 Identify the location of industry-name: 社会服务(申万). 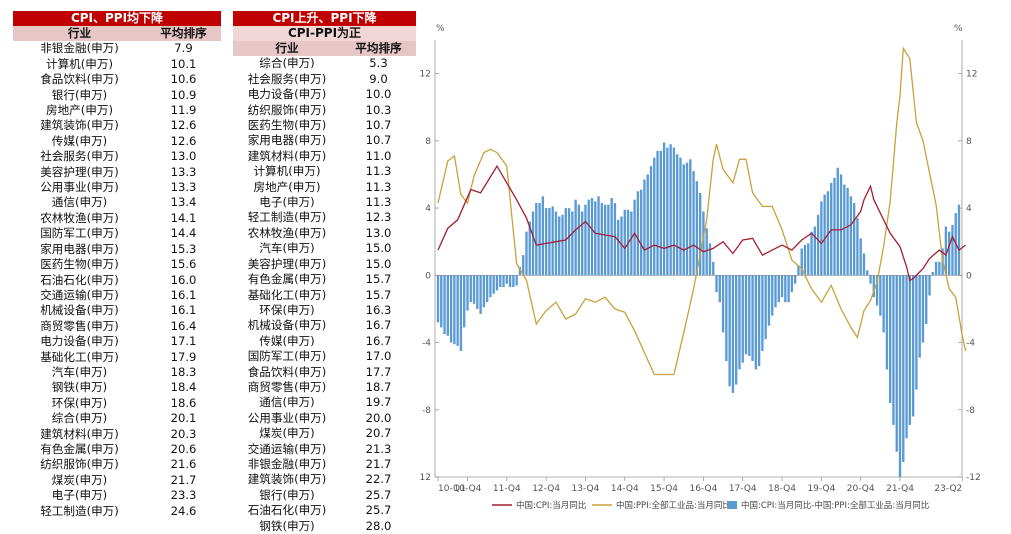
(287, 78).